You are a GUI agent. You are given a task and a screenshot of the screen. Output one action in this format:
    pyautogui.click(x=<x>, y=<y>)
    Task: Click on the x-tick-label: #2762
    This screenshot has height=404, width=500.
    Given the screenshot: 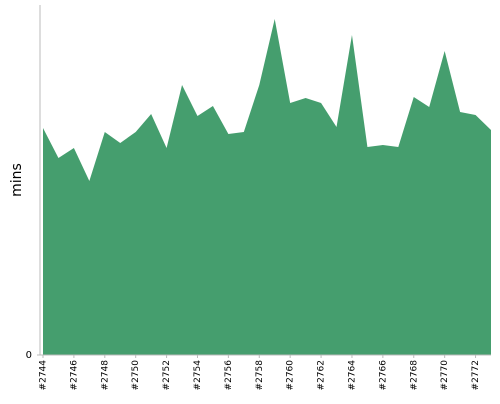 What is the action you would take?
    pyautogui.click(x=322, y=375)
    